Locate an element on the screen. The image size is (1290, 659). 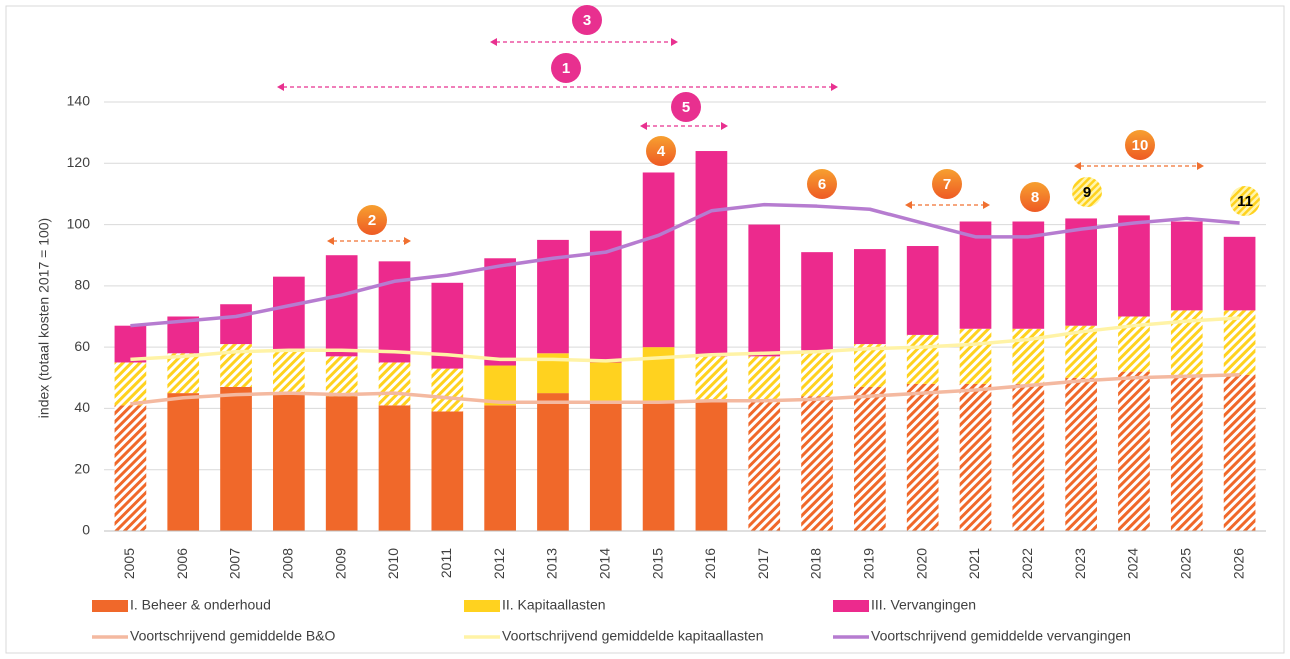
x-tick-label: 2010 is located at coordinates (393, 563).